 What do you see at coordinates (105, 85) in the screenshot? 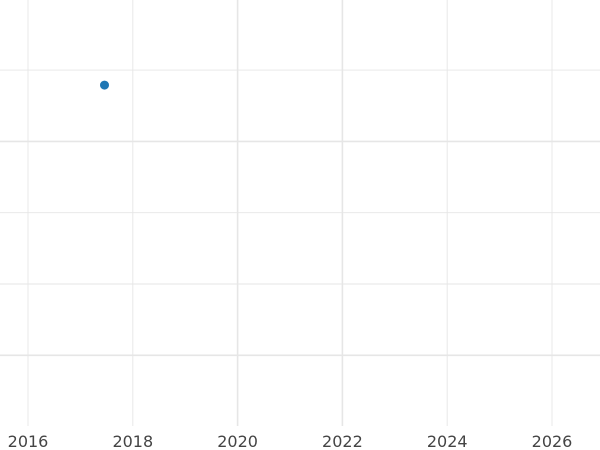
I see `data-point` at bounding box center [105, 85].